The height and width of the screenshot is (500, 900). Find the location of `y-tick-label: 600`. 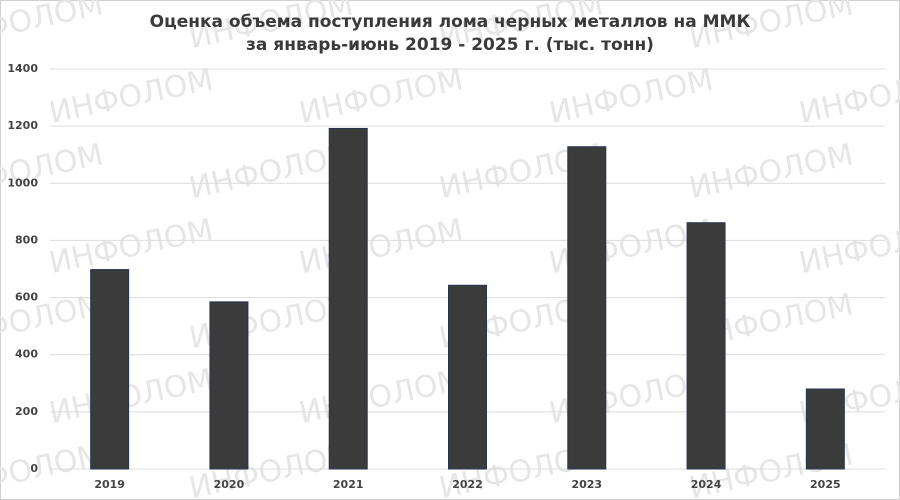

y-tick-label: 600 is located at coordinates (26, 297).